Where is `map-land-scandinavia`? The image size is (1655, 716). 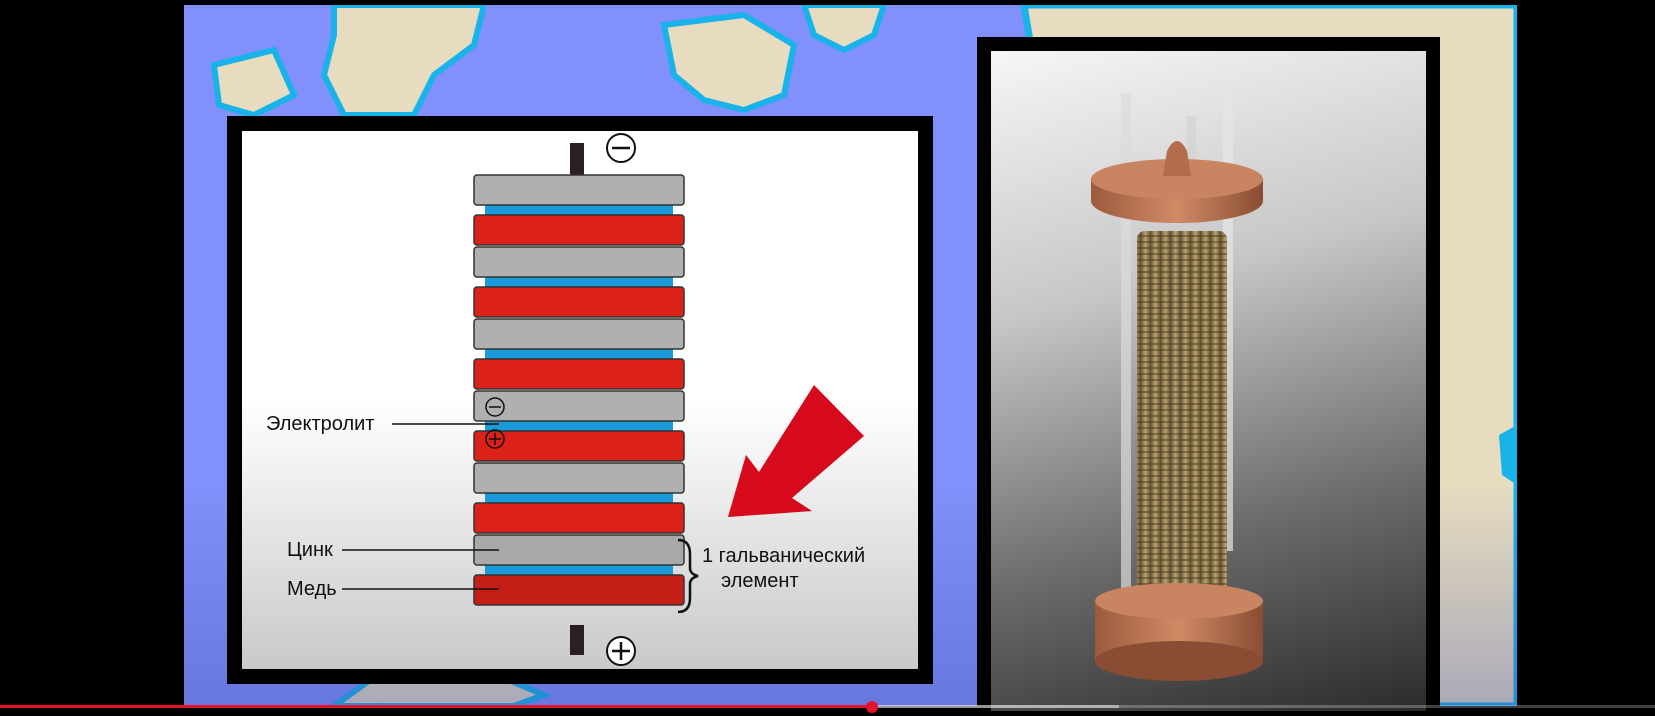 map-land-scandinavia is located at coordinates (844, 29).